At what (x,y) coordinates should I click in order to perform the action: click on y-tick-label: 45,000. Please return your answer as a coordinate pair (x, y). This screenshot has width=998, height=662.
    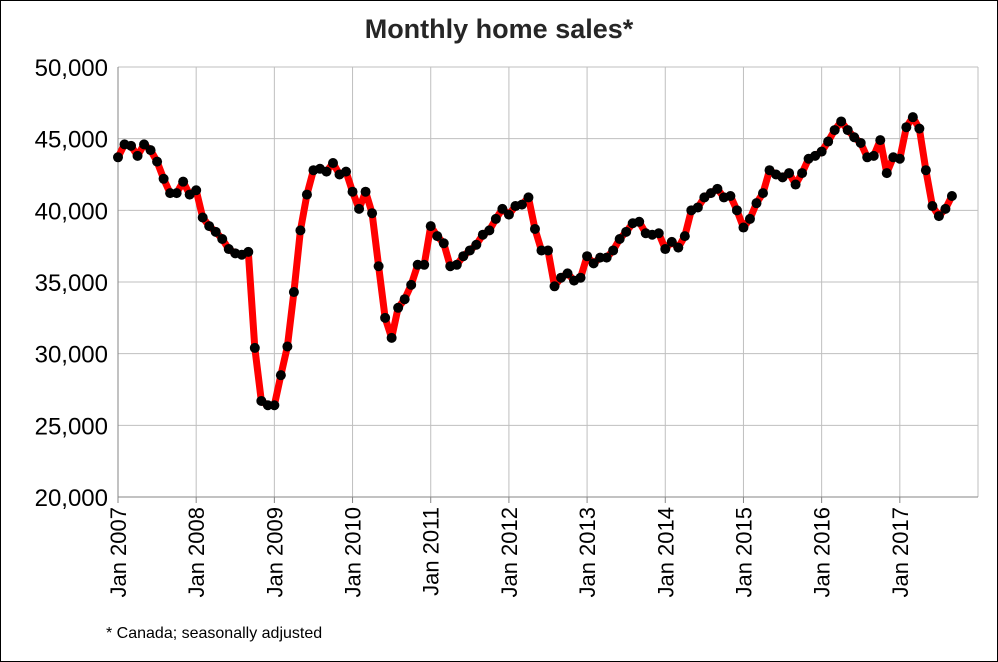
    Looking at the image, I should click on (71, 140).